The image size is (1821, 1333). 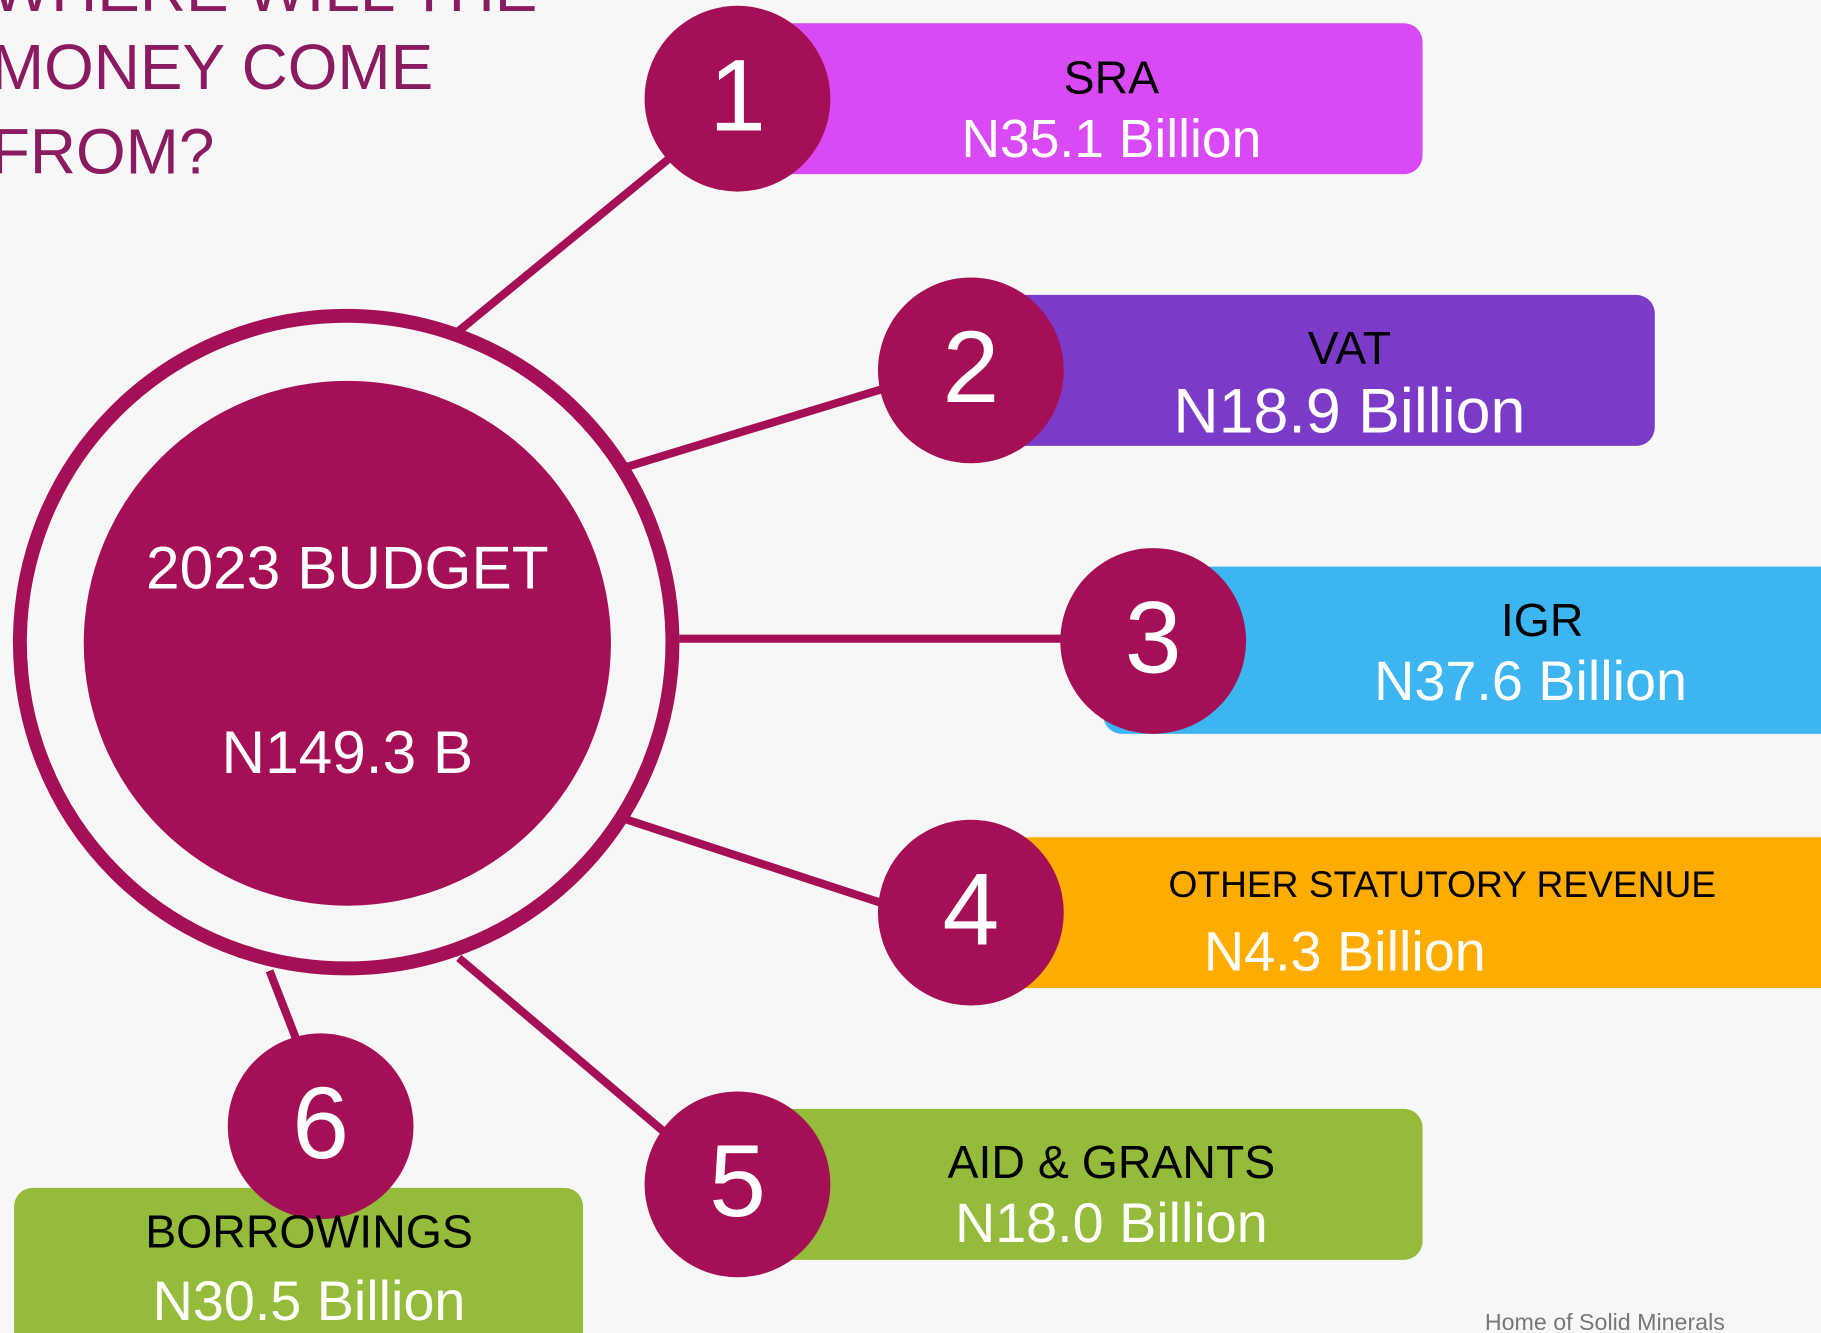 What do you see at coordinates (268, 12) in the screenshot?
I see `title-line: WHERE WILL THE` at bounding box center [268, 12].